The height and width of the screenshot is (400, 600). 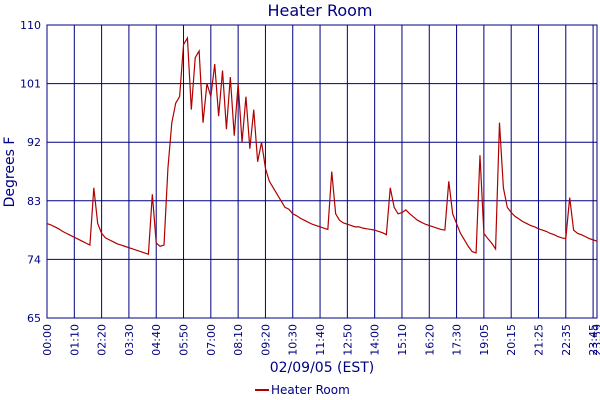 What do you see at coordinates (320, 340) in the screenshot?
I see `x-tick-label: 11:40` at bounding box center [320, 340].